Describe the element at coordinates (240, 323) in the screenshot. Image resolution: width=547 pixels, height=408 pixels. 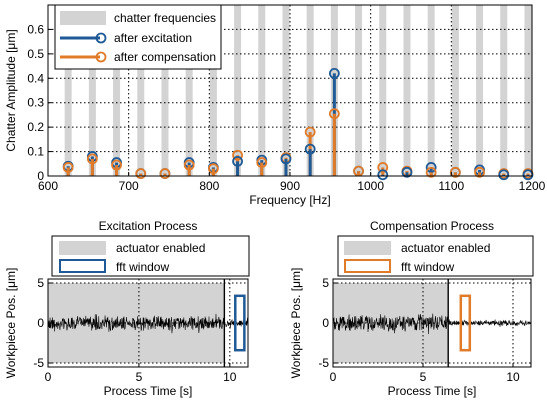
I see `p1-fft-window` at that location.